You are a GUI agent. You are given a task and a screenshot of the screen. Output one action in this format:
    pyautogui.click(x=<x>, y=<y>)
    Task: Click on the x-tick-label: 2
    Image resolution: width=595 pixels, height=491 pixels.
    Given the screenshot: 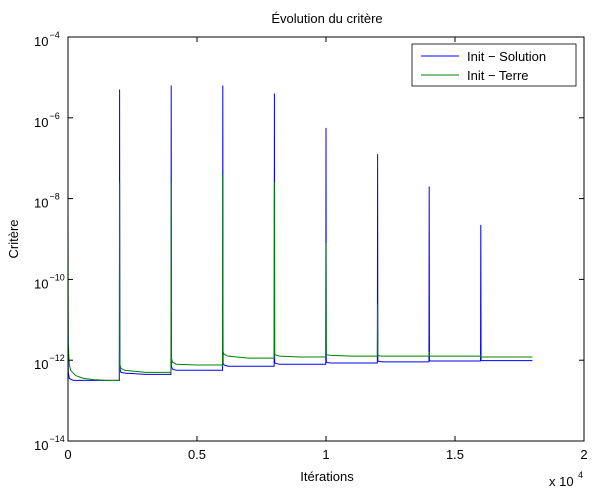 What is the action you would take?
    pyautogui.click(x=583, y=454)
    